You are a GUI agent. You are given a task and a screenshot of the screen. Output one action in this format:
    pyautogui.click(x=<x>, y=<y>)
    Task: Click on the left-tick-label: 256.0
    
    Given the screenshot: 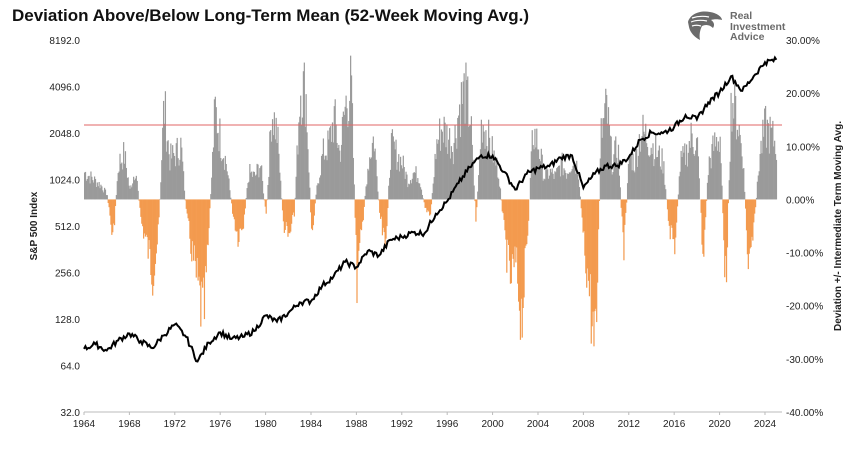 What is the action you would take?
    pyautogui.click(x=67, y=274)
    